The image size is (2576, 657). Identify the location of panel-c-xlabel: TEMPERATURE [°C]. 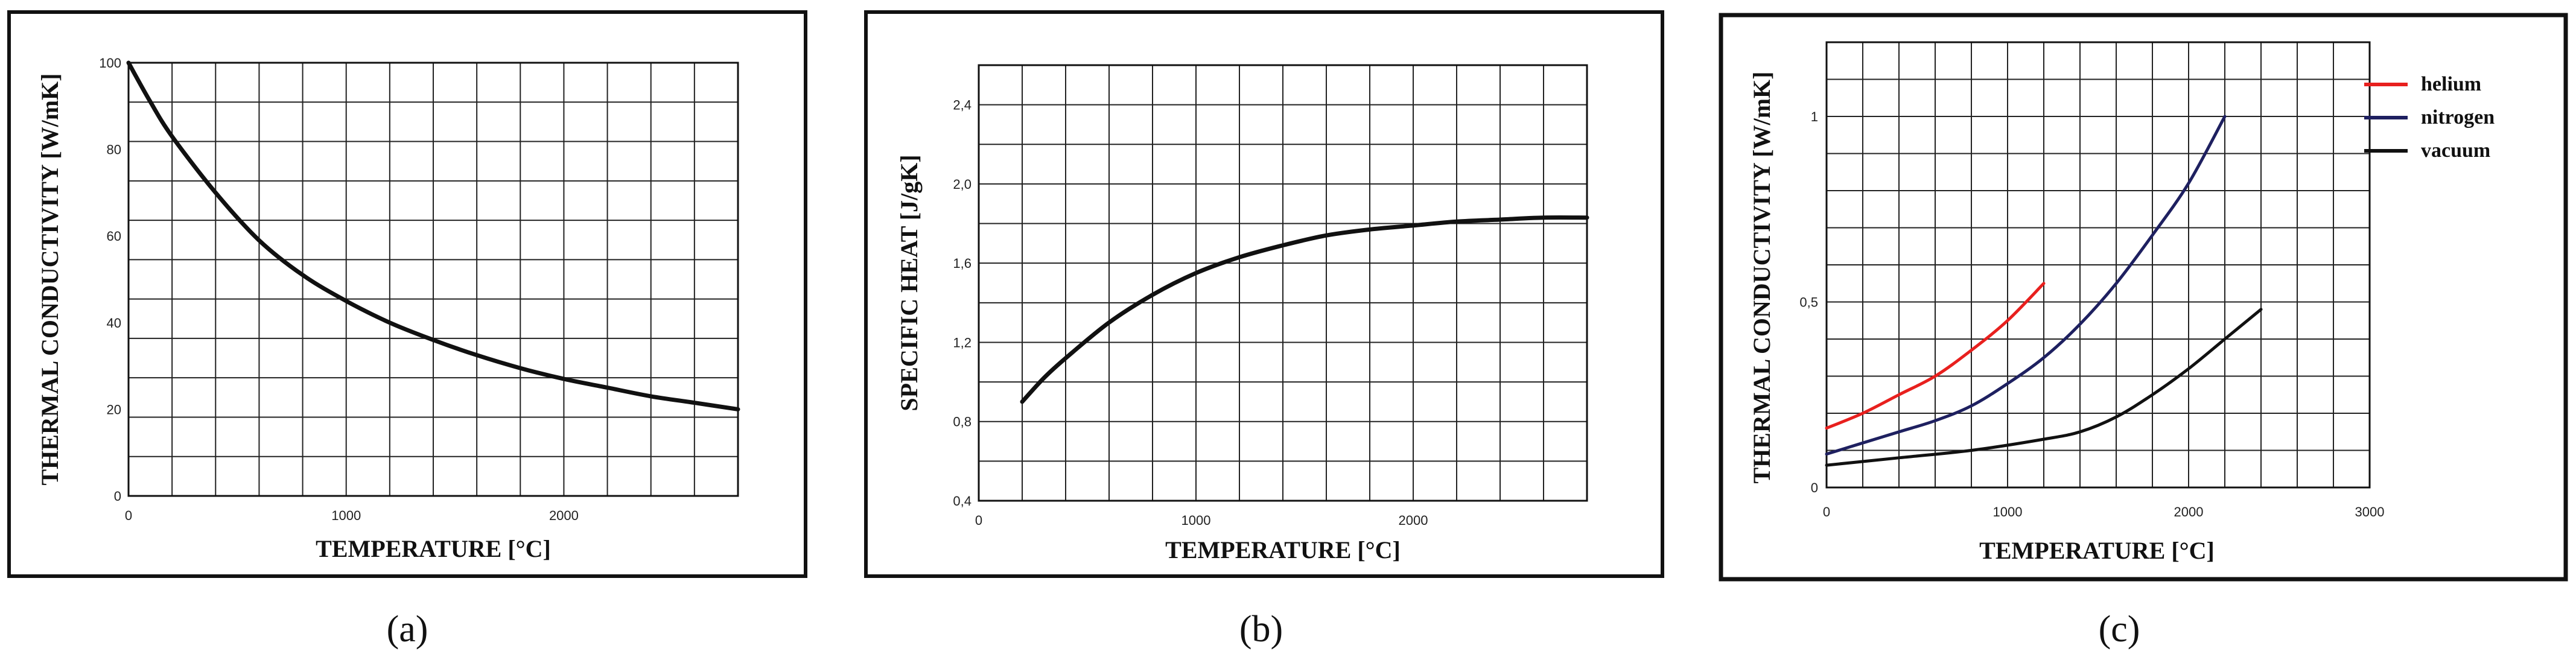
(2097, 550).